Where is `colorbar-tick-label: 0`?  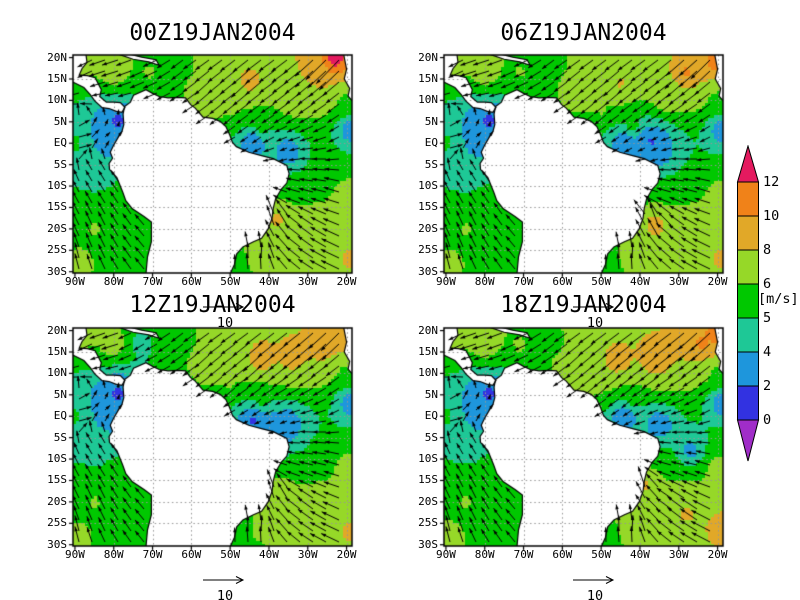
colorbar-tick-label: 0 is located at coordinates (767, 420).